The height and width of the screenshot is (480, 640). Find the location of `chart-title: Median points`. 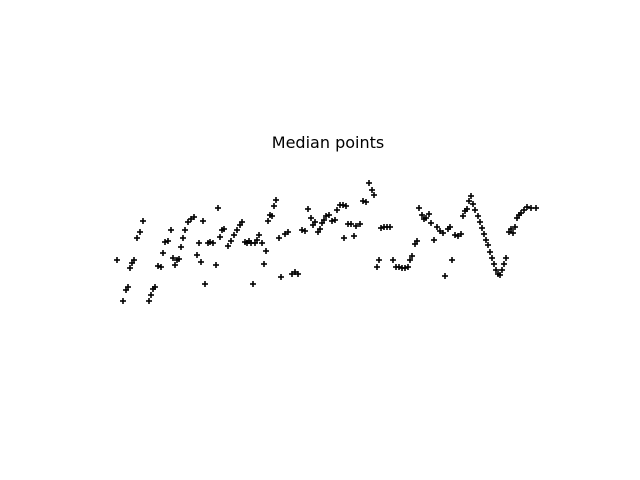

chart-title: Median points is located at coordinates (328, 142).